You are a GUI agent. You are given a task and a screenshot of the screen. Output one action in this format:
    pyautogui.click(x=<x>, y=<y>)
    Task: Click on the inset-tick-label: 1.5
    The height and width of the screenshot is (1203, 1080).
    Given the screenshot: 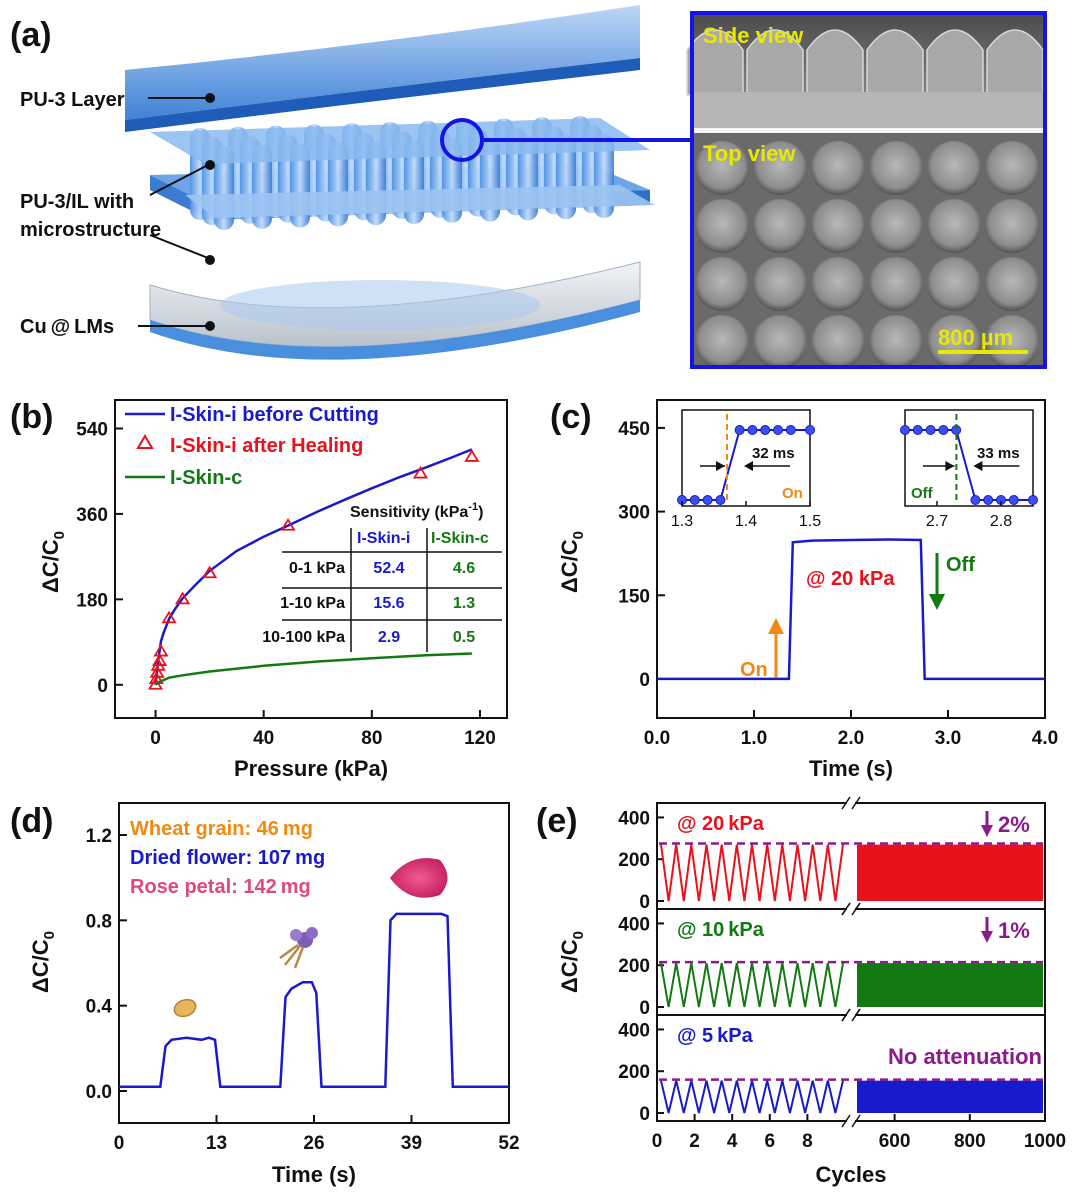 What is the action you would take?
    pyautogui.click(x=810, y=521)
    